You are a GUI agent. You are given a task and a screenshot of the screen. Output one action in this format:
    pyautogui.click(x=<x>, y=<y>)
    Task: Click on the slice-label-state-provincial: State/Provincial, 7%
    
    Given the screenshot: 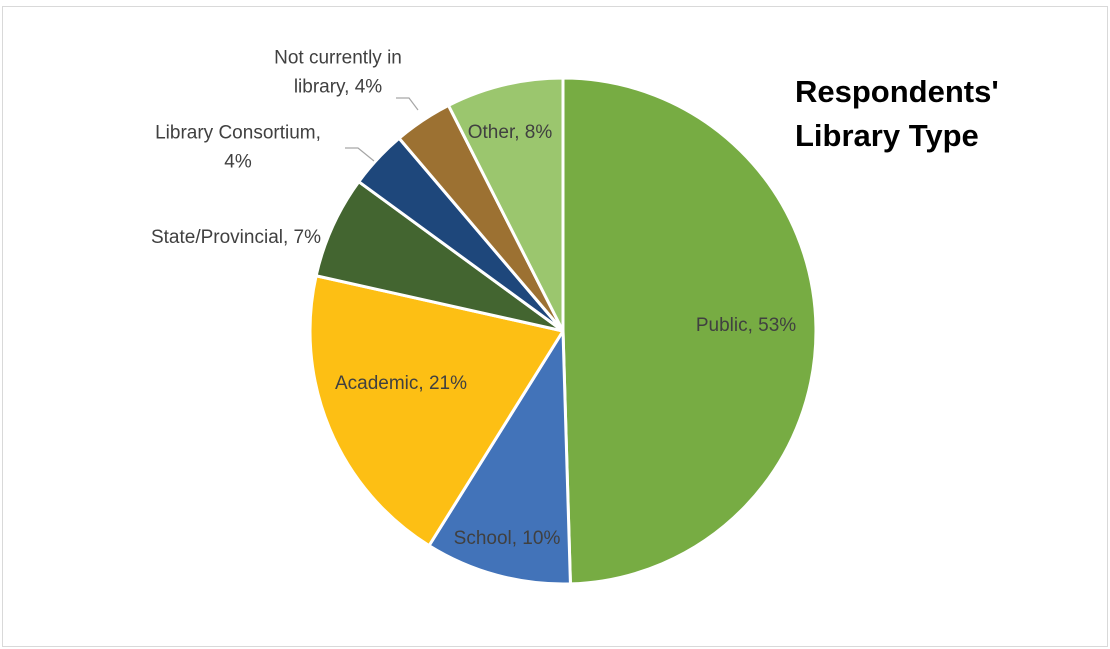 What is the action you would take?
    pyautogui.click(x=236, y=237)
    